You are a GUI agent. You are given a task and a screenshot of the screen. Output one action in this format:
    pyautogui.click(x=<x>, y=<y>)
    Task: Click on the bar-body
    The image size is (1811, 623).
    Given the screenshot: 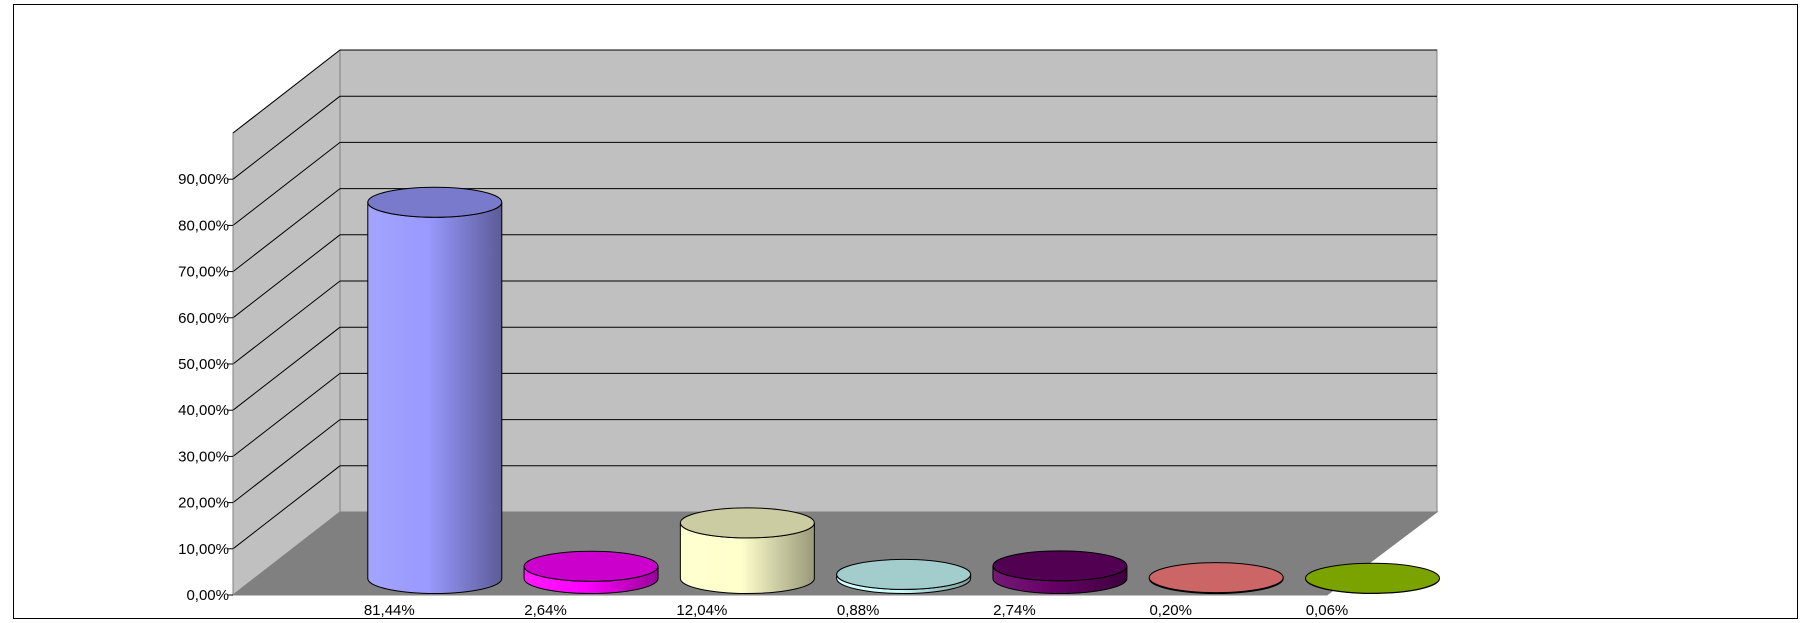 What is the action you would take?
    pyautogui.click(x=435, y=398)
    